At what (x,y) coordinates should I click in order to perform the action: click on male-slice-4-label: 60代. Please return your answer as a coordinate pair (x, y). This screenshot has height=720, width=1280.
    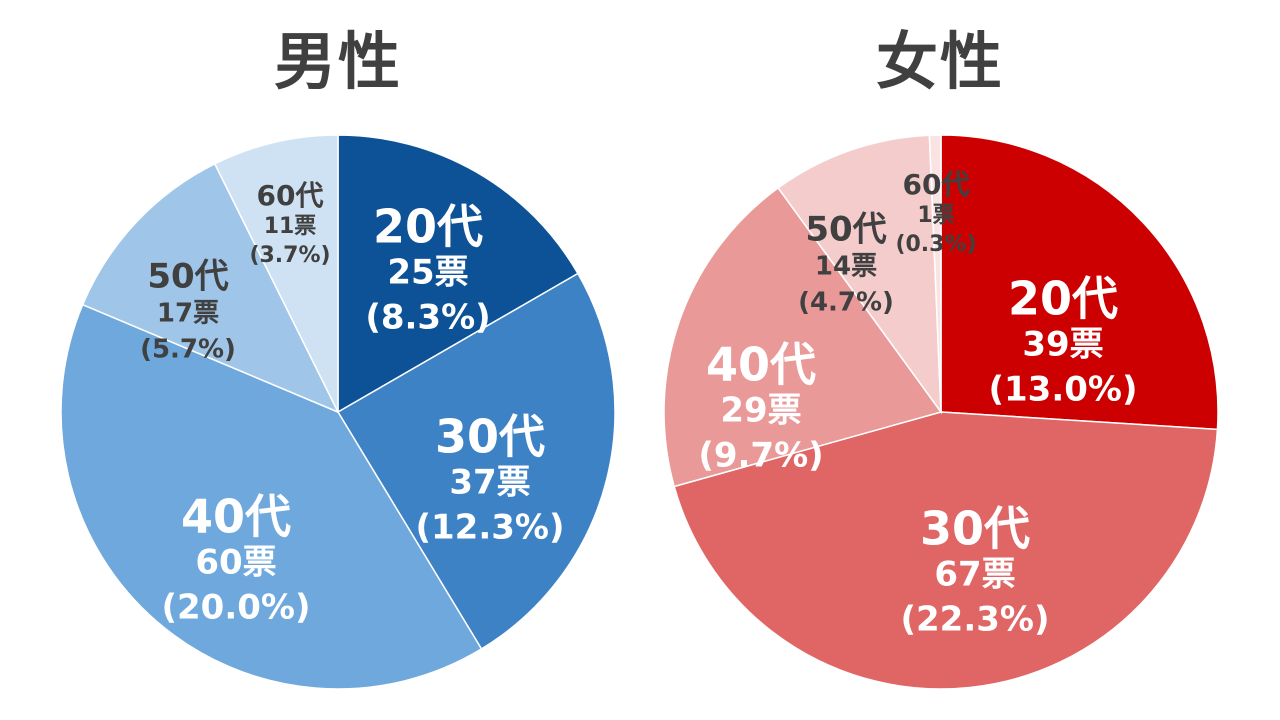
    Looking at the image, I should click on (290, 195).